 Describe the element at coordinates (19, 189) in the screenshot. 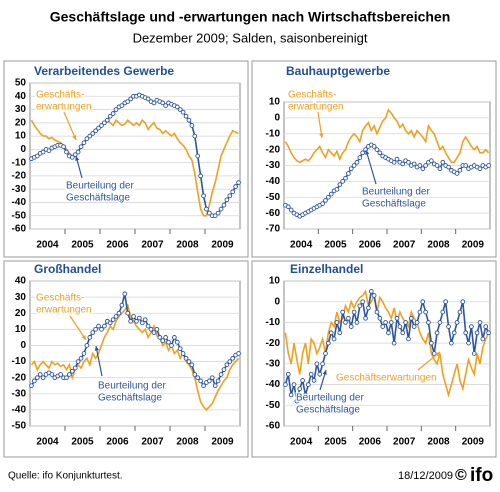

I see `y-tick-label: -30` at that location.